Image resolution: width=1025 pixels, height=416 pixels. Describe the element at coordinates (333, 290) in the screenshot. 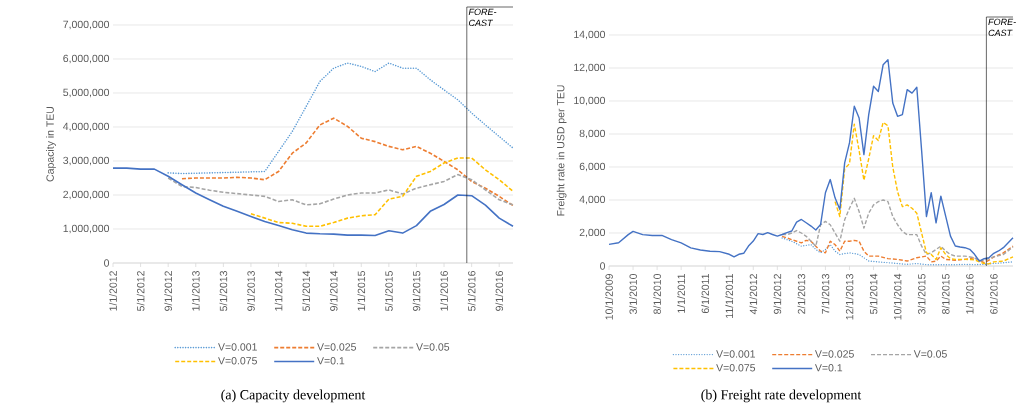

I see `x-tick-label: 9/1/2014` at that location.